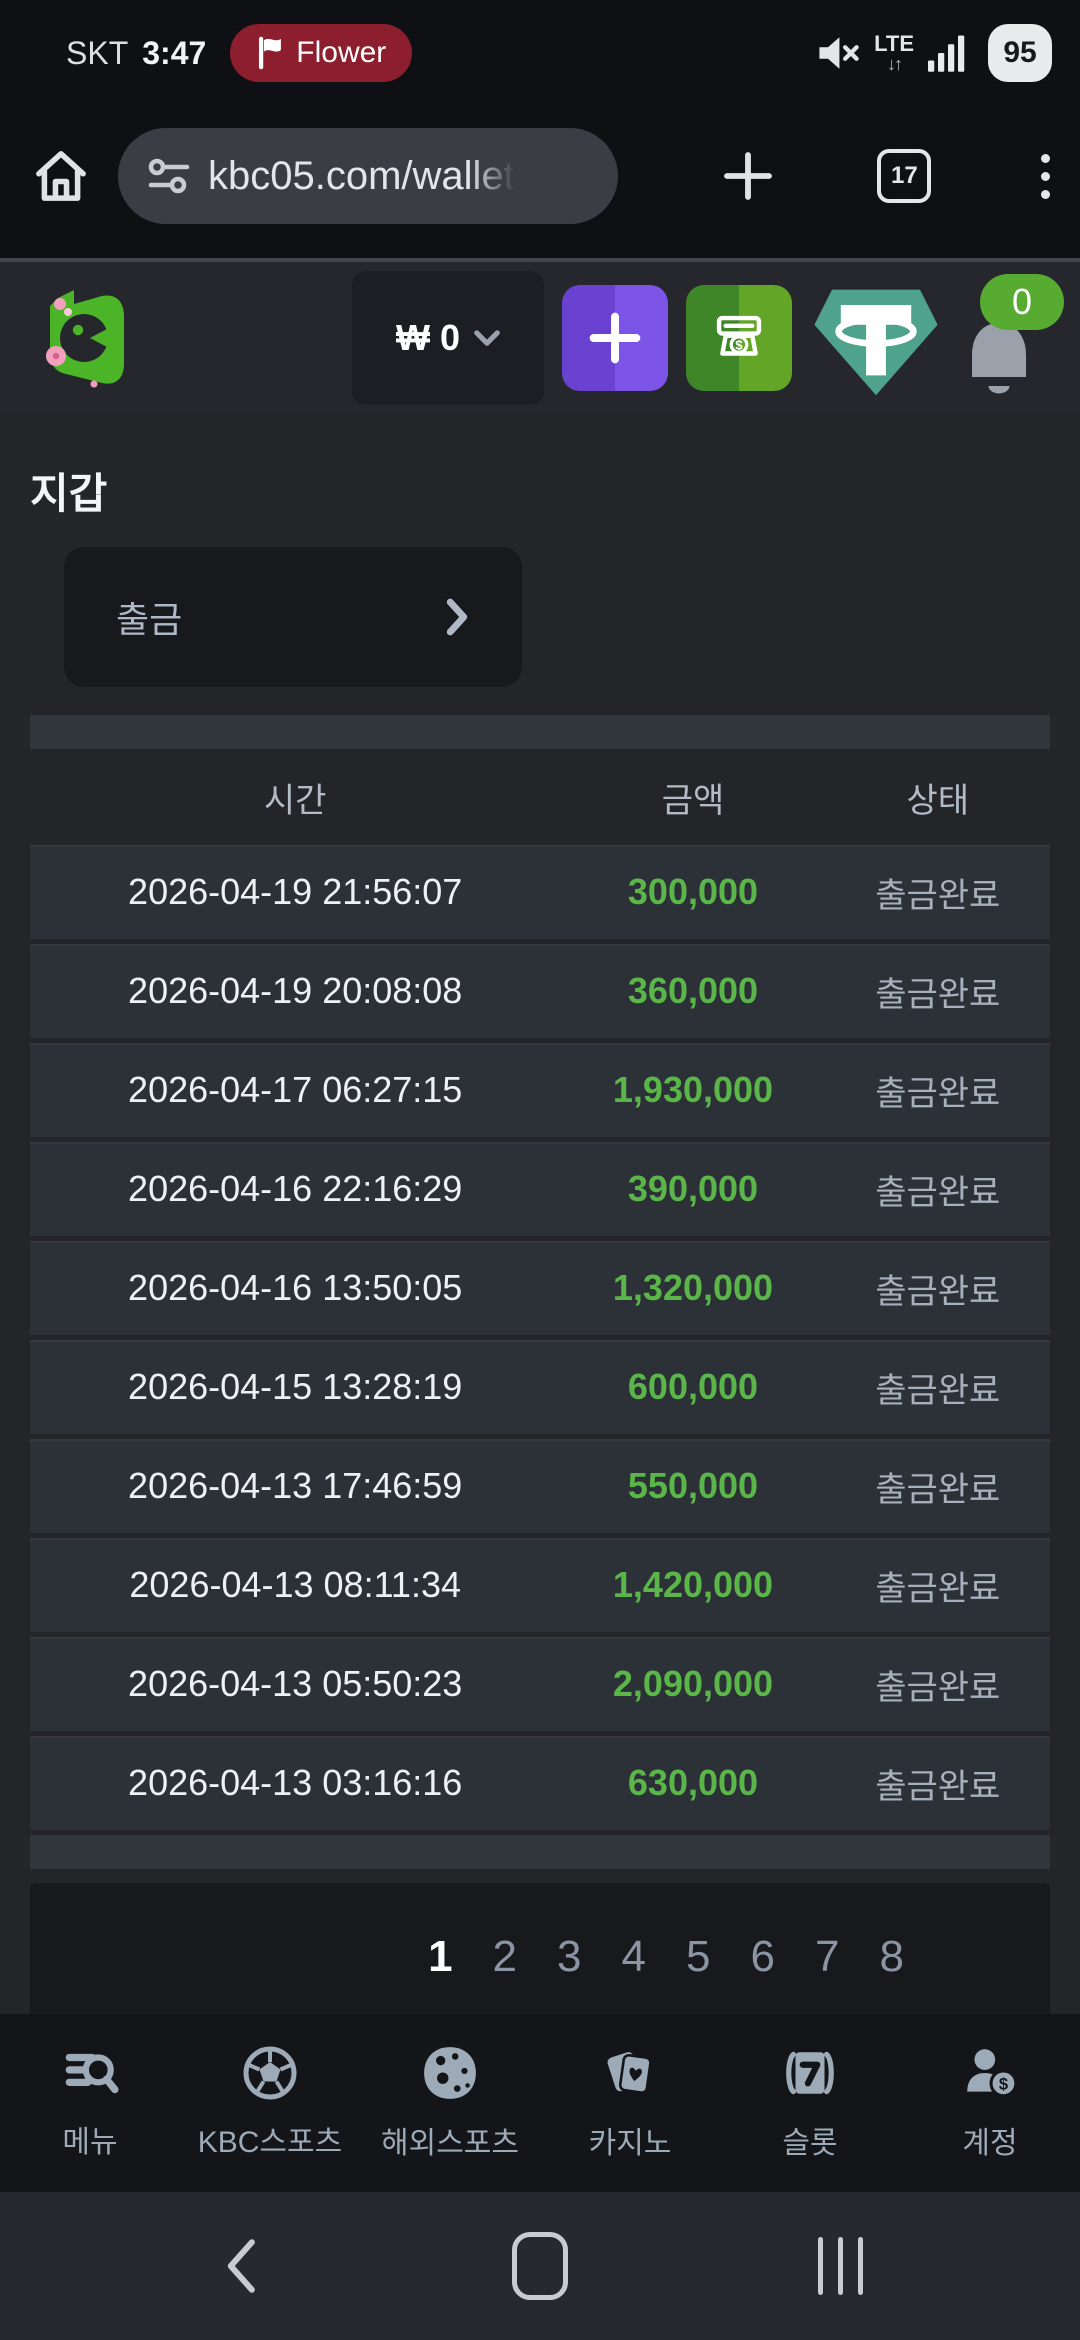  Describe the element at coordinates (540, 1684) in the screenshot. I see `table-row: 2026-04-13 05:50:23 2,090,000 출금완료` at that location.